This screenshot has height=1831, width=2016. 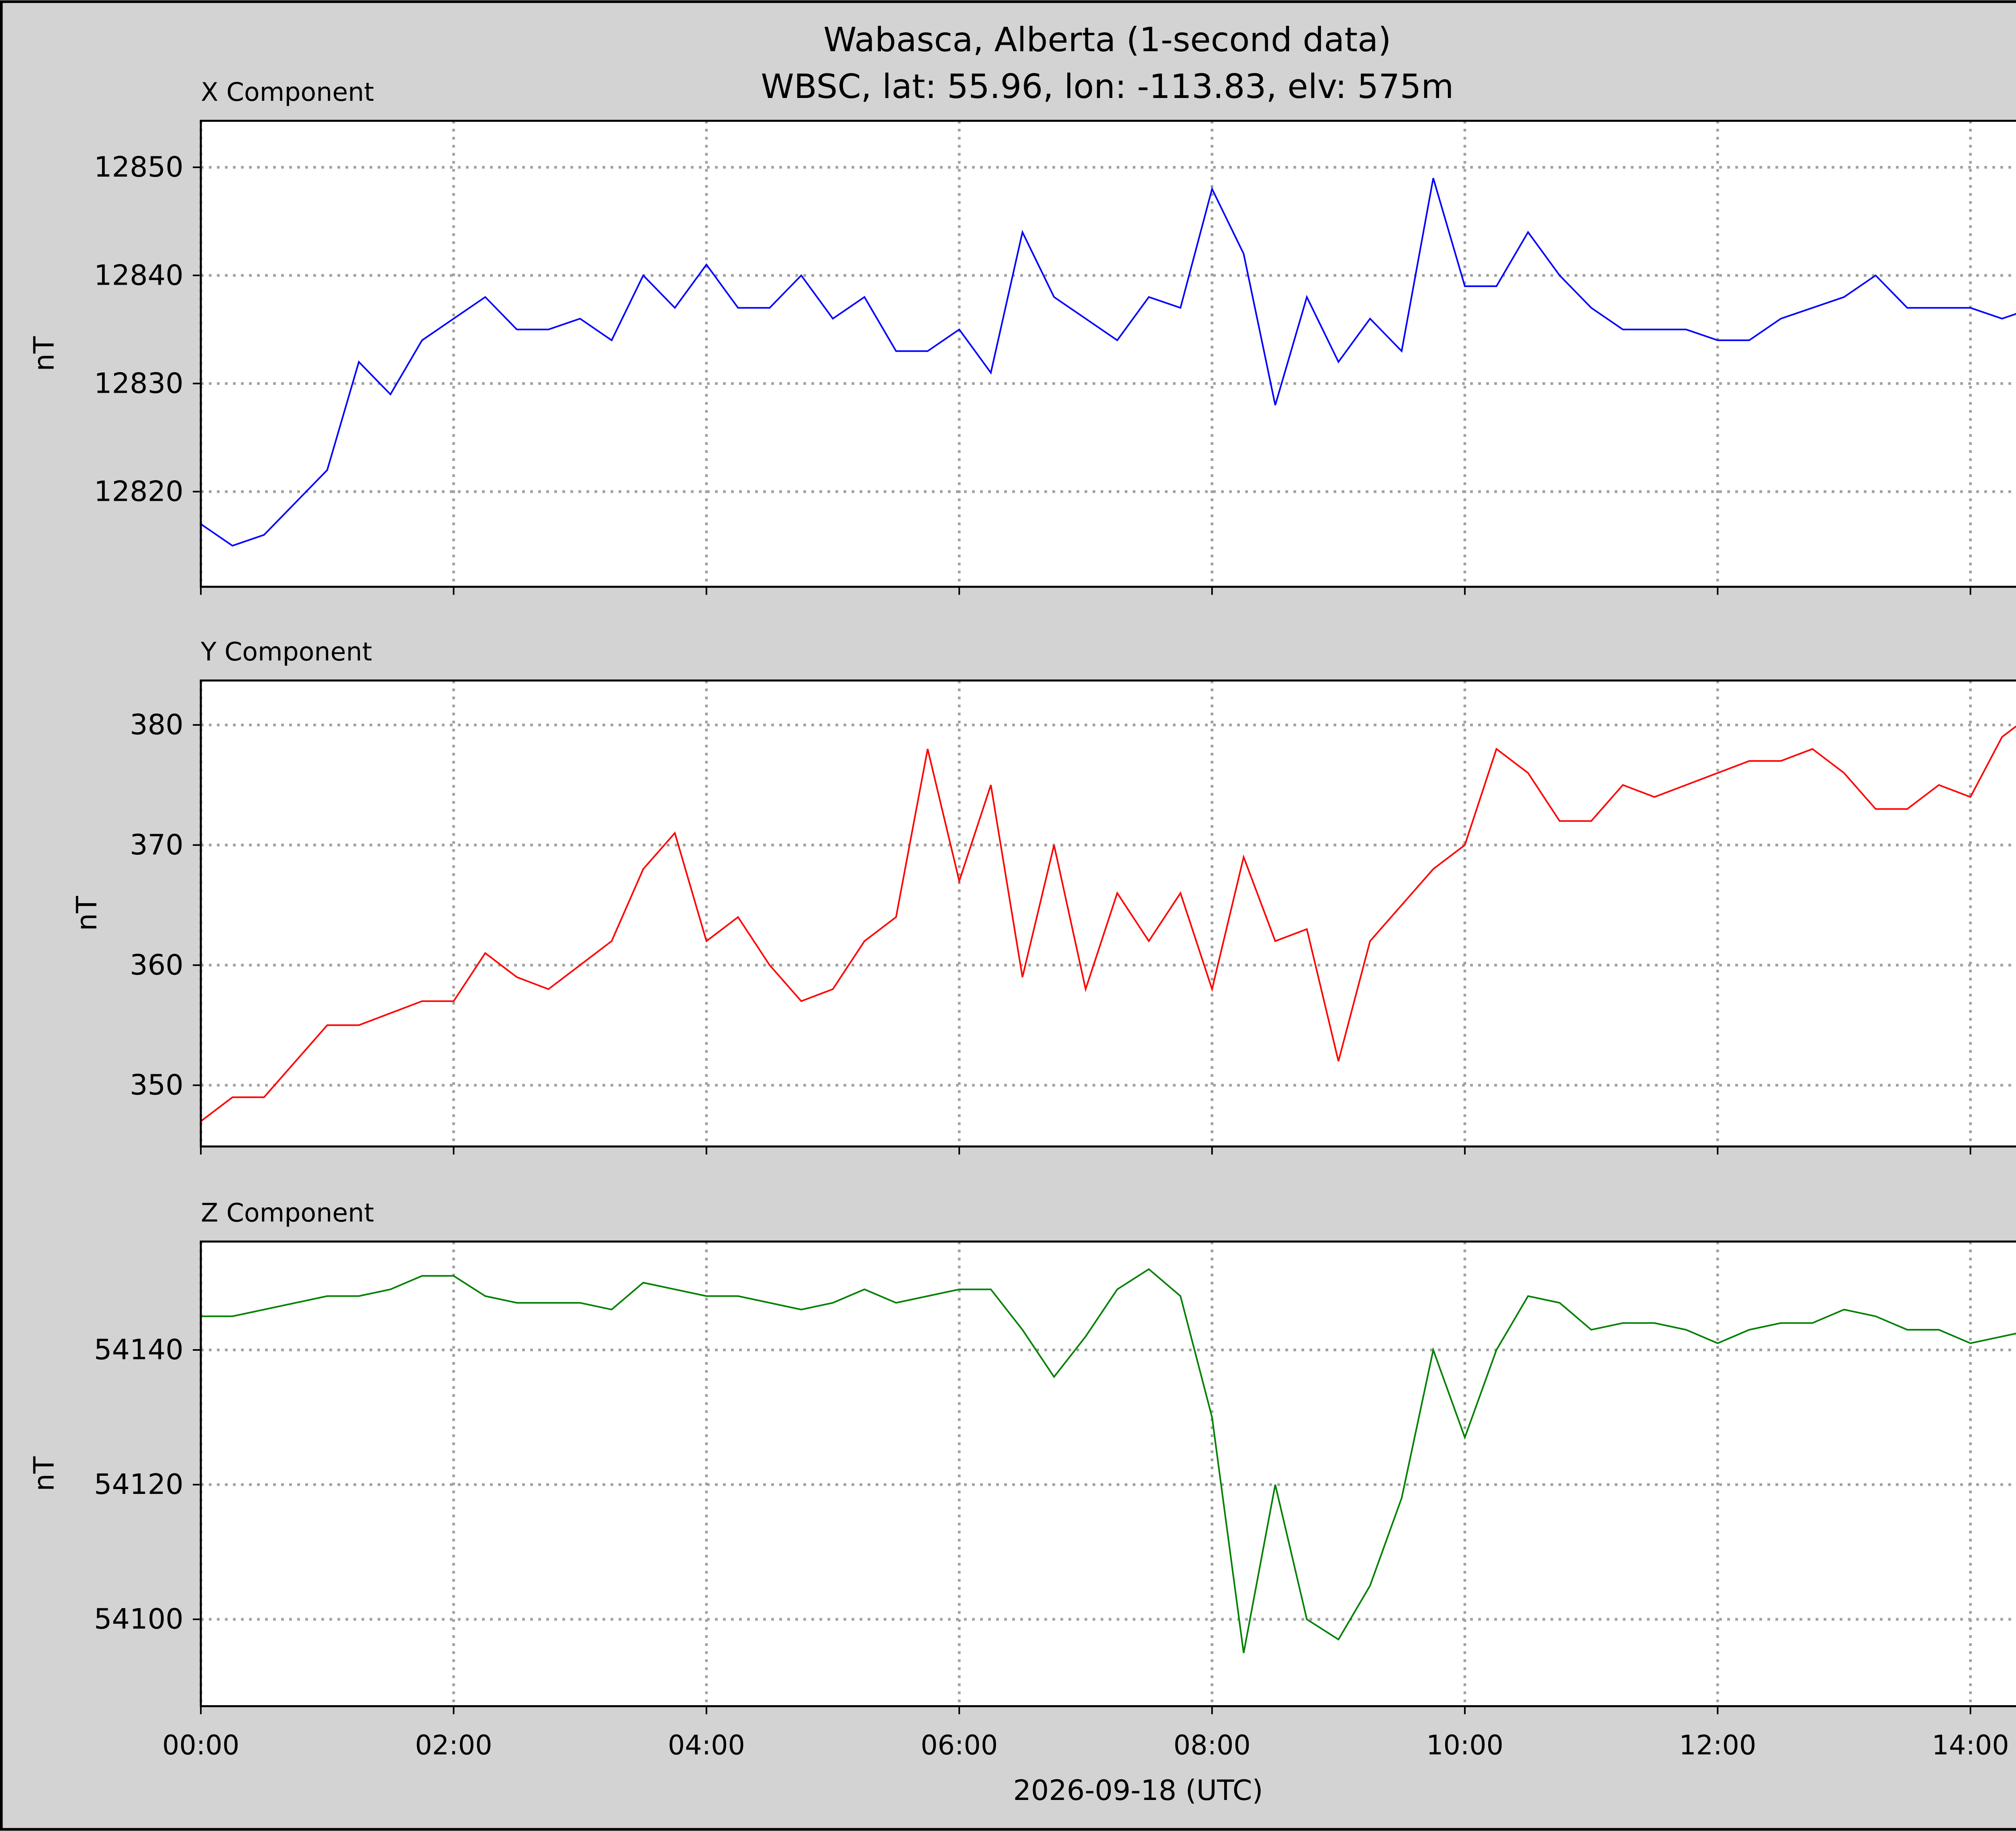 What do you see at coordinates (453, 1745) in the screenshot?
I see `x-tick-label: 02:00` at bounding box center [453, 1745].